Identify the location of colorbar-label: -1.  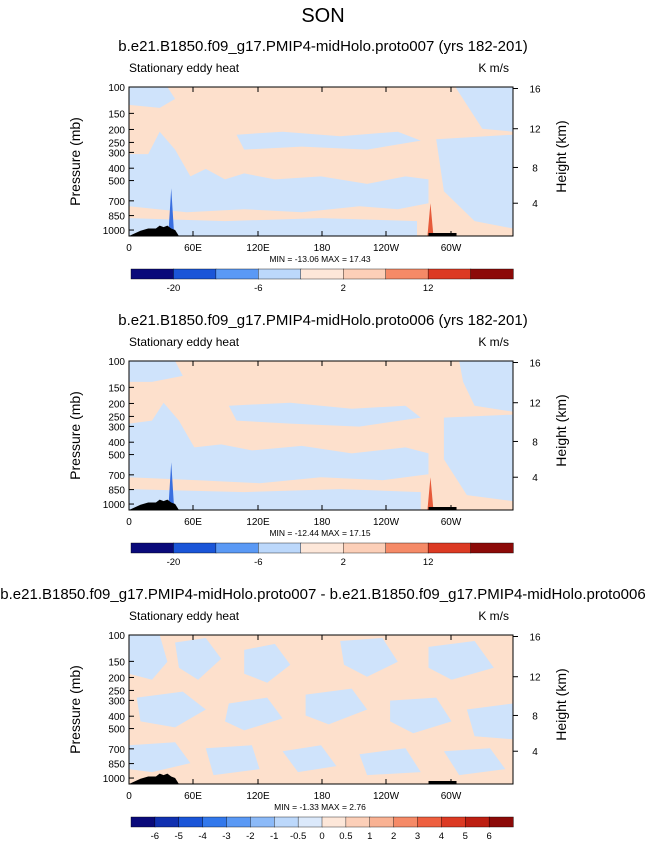
(274, 836).